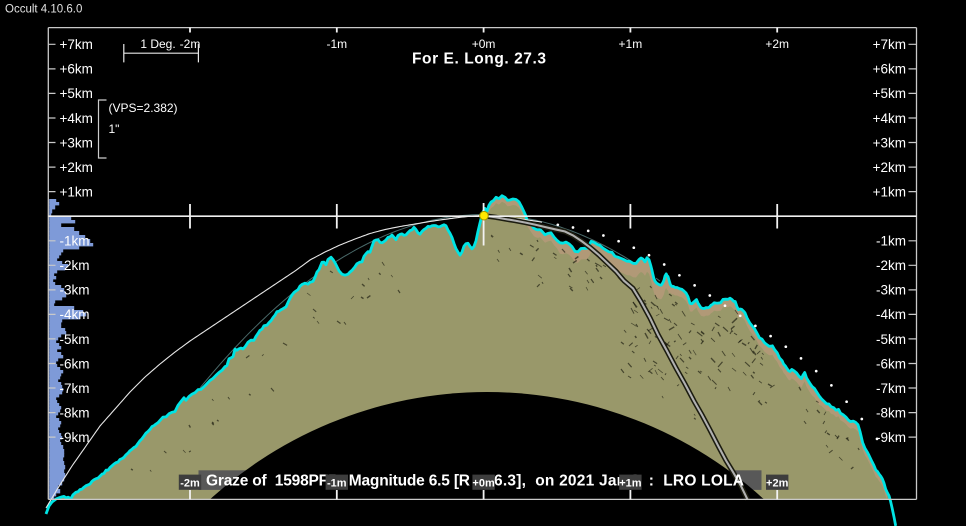  Describe the element at coordinates (143, 108) in the screenshot. I see `svg-text: (VPS=2.382)` at that location.